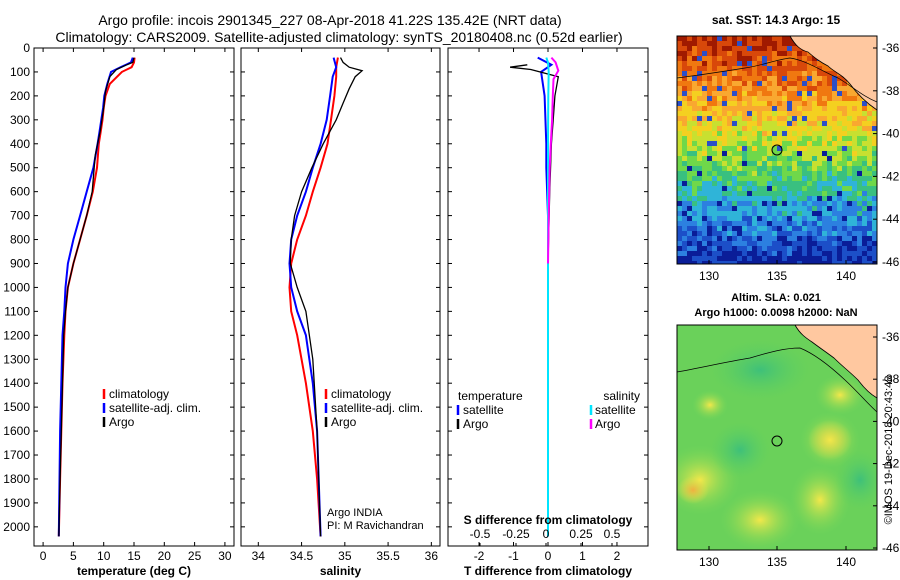  What do you see at coordinates (709, 276) in the screenshot?
I see `map-lon-tick-label: 130` at bounding box center [709, 276].